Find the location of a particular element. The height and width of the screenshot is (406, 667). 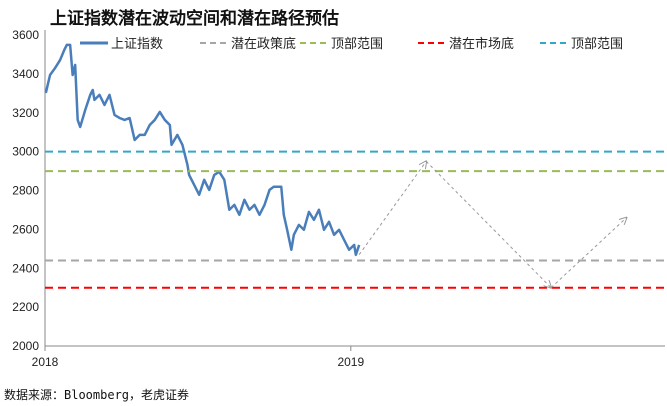

y-tick-label: 2600 is located at coordinates (25, 229).